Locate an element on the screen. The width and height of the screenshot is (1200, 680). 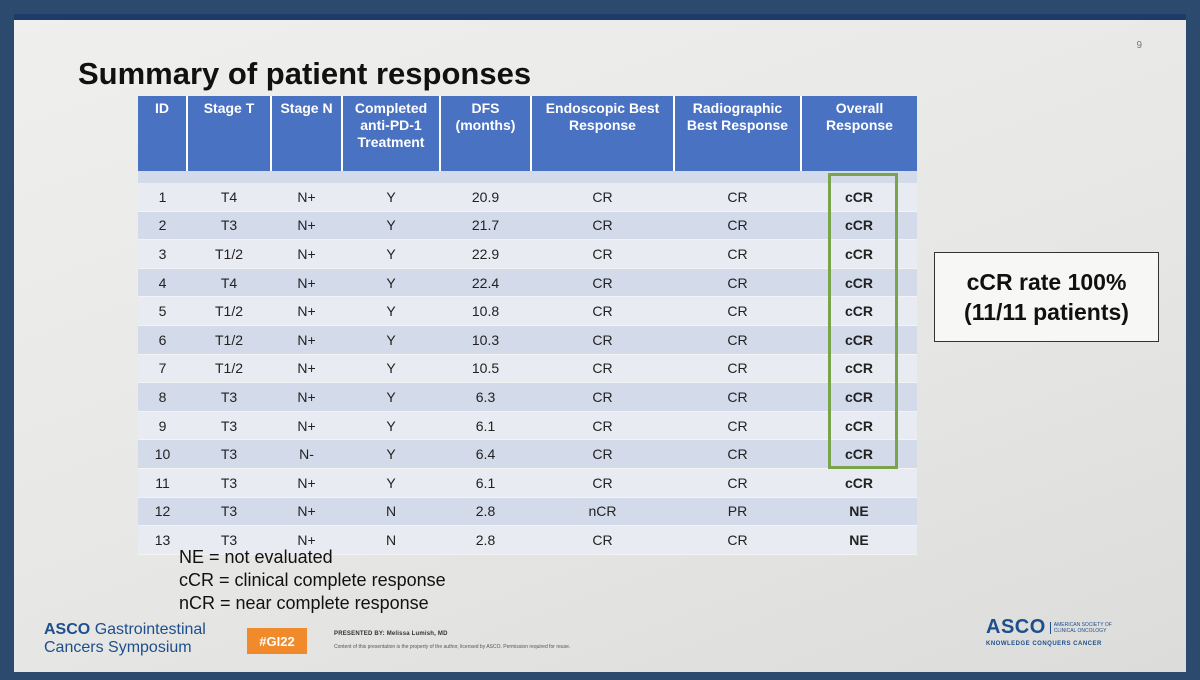
header-line: Overall is located at coordinates (859, 108).